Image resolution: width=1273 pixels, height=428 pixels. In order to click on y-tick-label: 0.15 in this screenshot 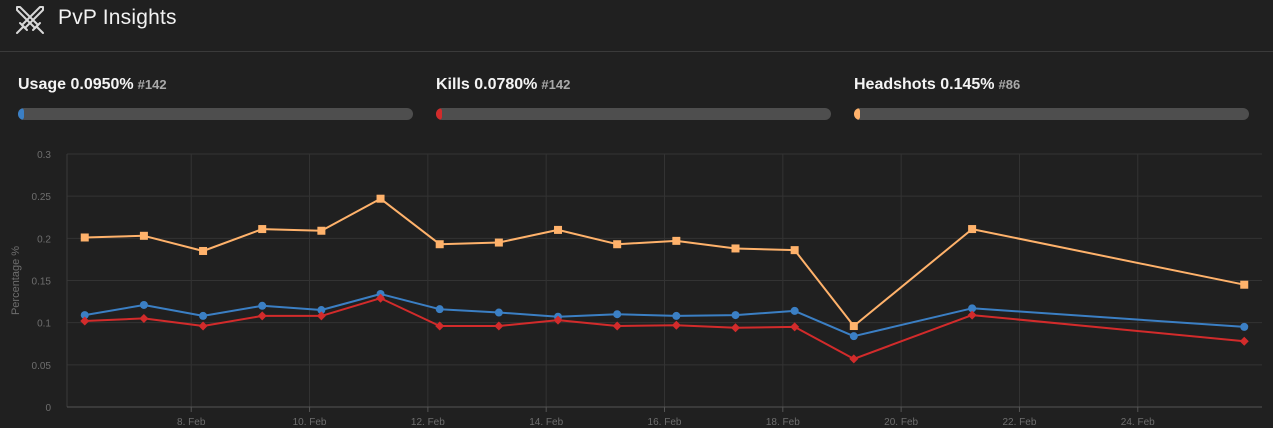, I will do `click(42, 282)`.